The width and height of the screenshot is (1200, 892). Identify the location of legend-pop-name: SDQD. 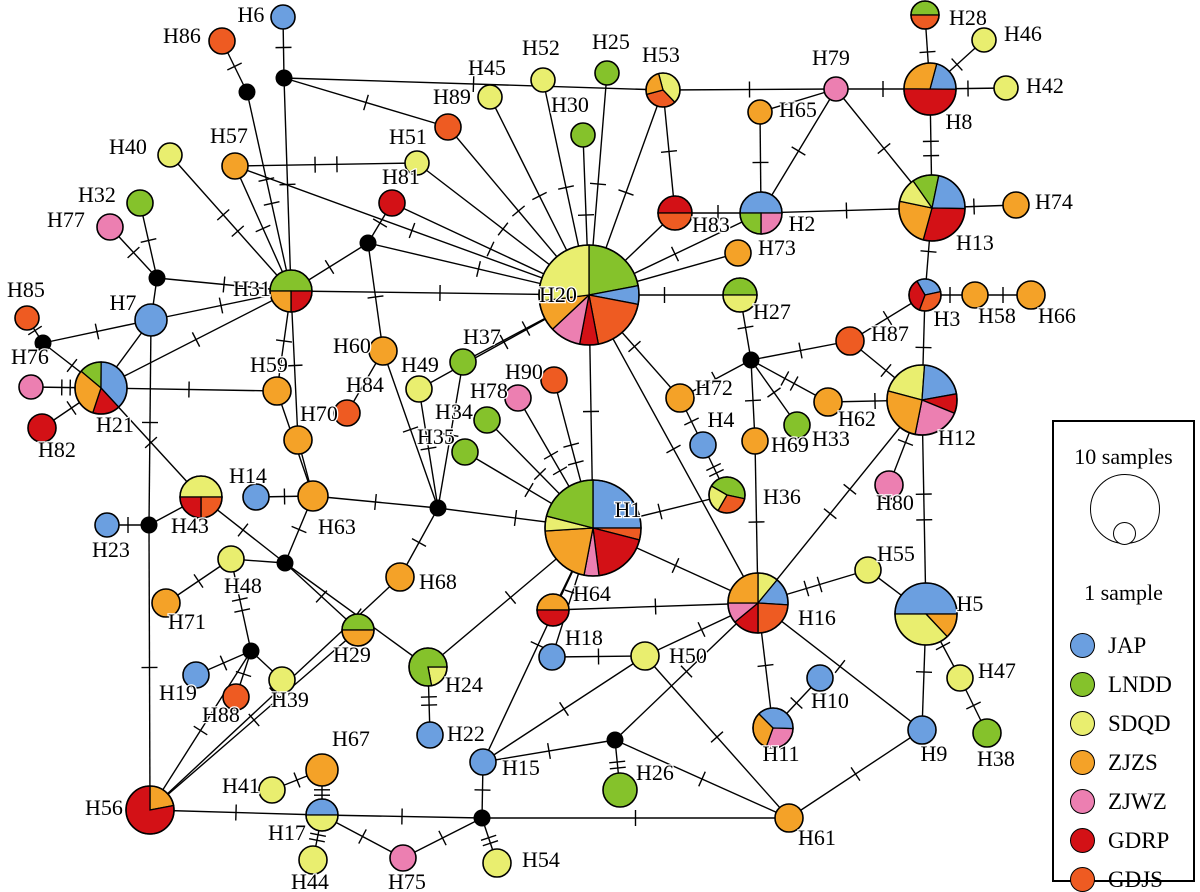
(1139, 723).